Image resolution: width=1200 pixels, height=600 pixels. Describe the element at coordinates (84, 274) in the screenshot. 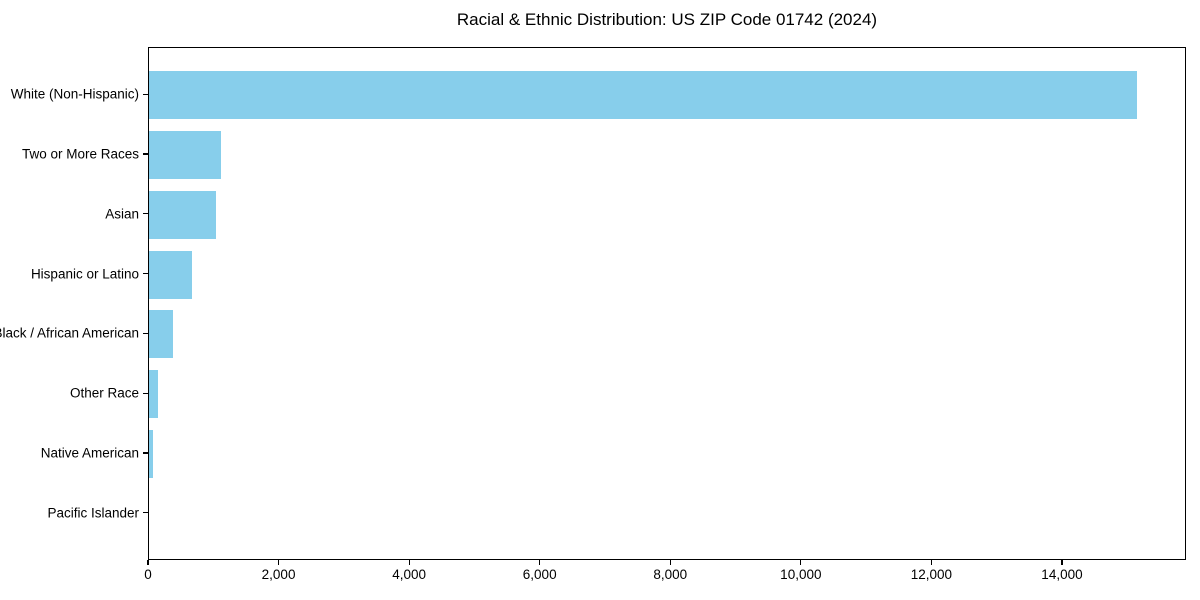

I see `y-tick-label-hispanic-or-latino: Hispanic or Latino` at that location.